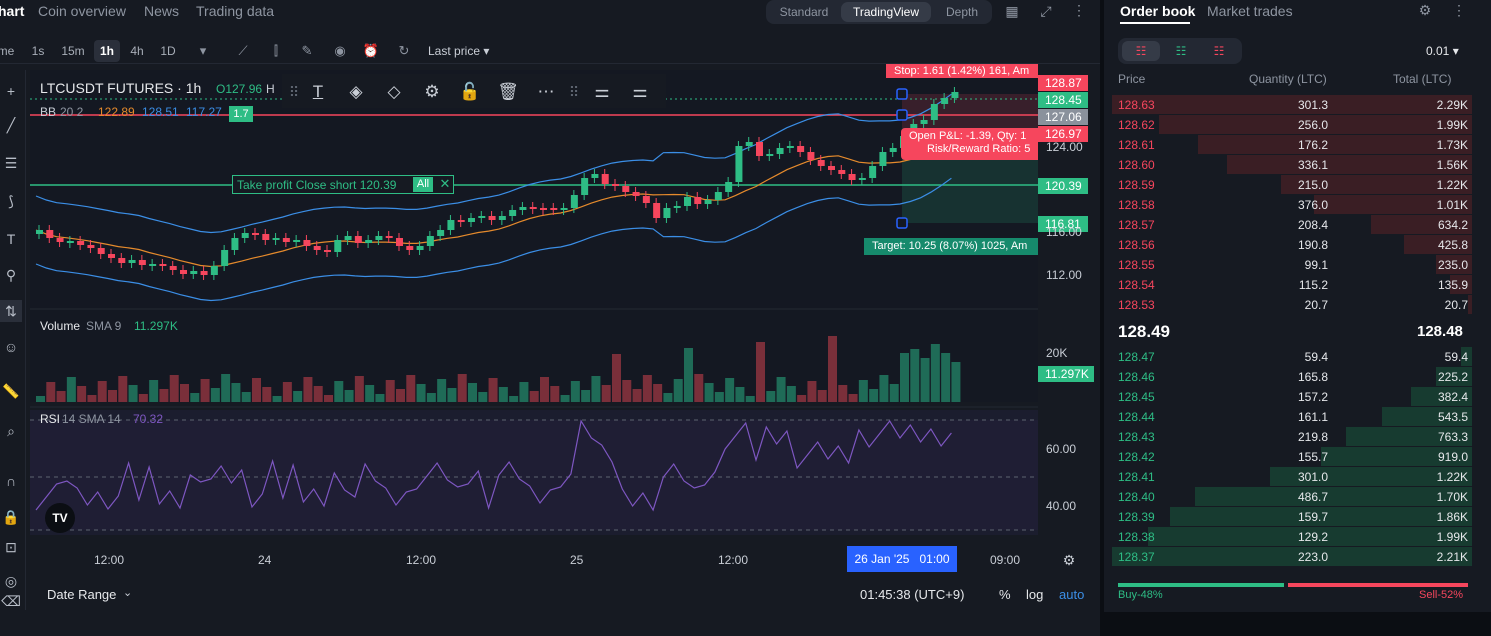 This screenshot has width=1491, height=636. Describe the element at coordinates (1292, 556) in the screenshot. I see `bid-row: 128.37 223.0 2.21K` at that location.